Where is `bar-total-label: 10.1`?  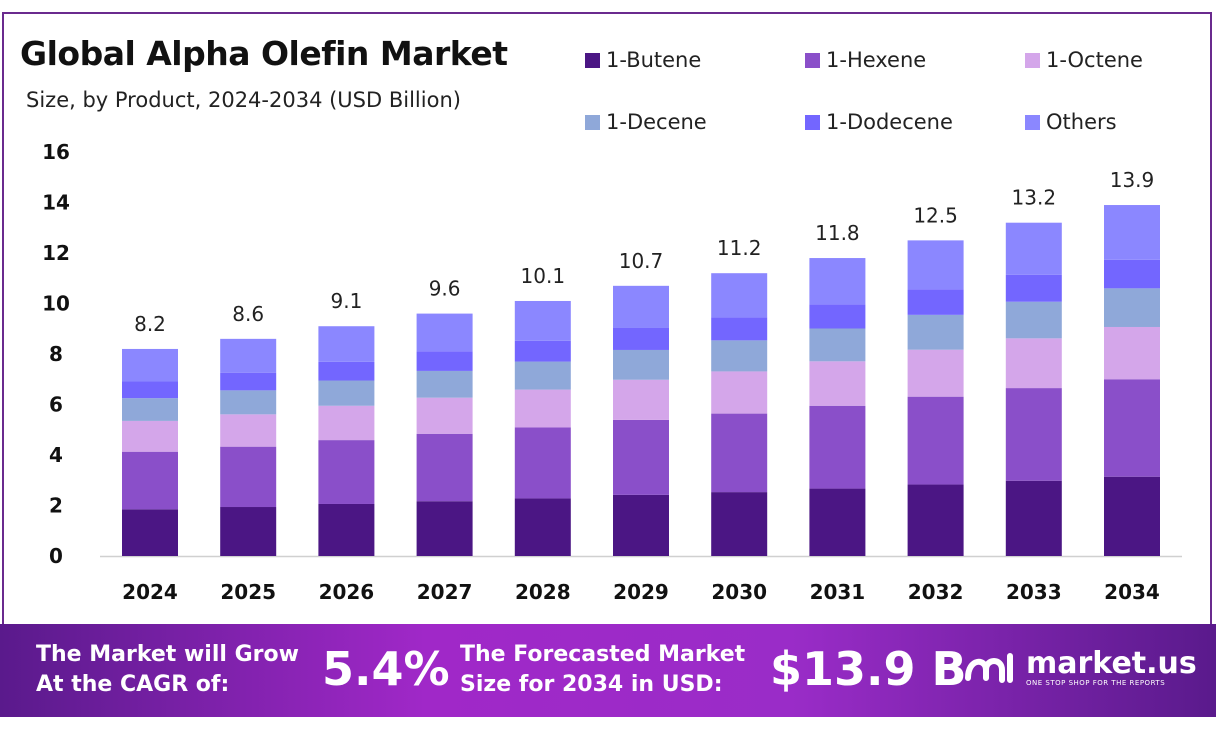 bar-total-label: 10.1 is located at coordinates (543, 276).